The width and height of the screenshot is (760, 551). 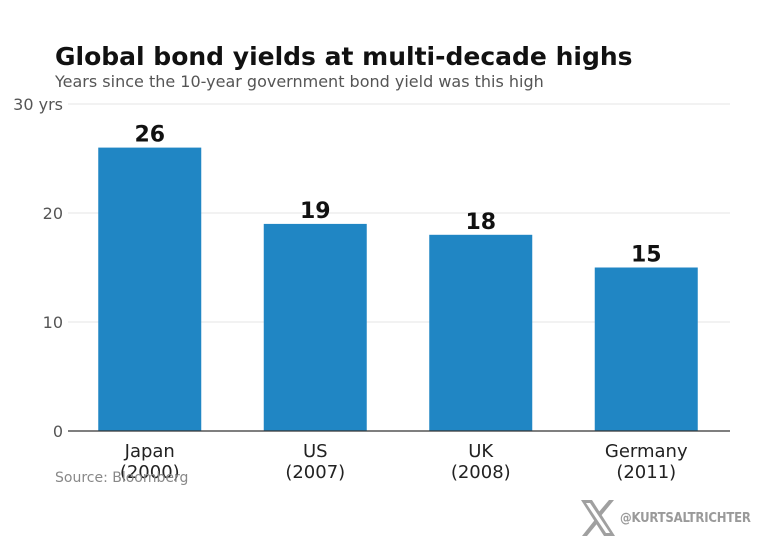 I want to click on bar-value-label: 26, so click(x=149, y=135).